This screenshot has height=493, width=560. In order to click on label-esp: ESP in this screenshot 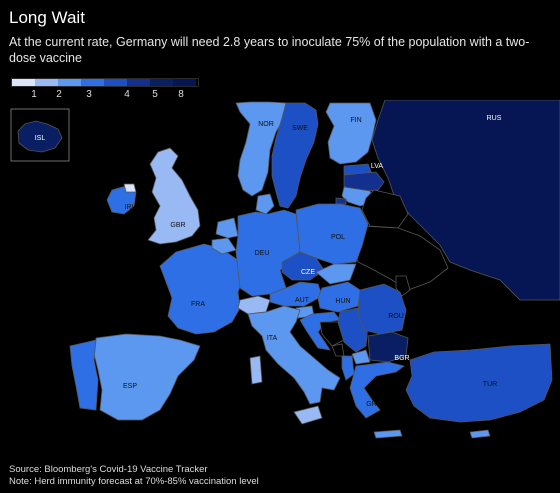, I will do `click(130, 386)`.